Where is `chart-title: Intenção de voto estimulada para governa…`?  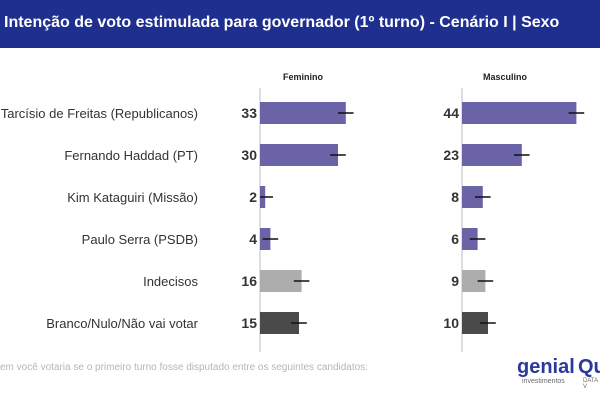
chart-title: Intenção de voto estimulada para governa… is located at coordinates (282, 22).